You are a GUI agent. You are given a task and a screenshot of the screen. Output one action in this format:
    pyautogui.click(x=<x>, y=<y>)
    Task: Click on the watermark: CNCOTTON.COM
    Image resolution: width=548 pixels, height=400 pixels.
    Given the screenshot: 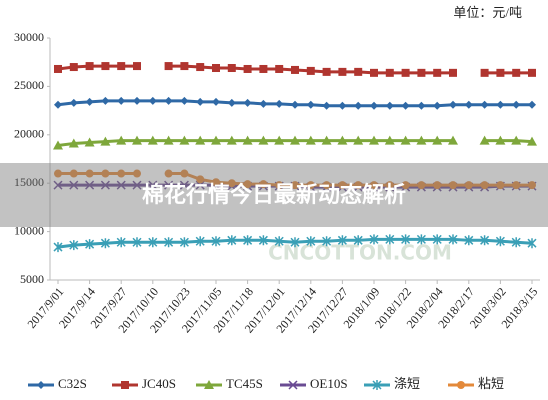 What is the action you would take?
    pyautogui.click(x=360, y=253)
    